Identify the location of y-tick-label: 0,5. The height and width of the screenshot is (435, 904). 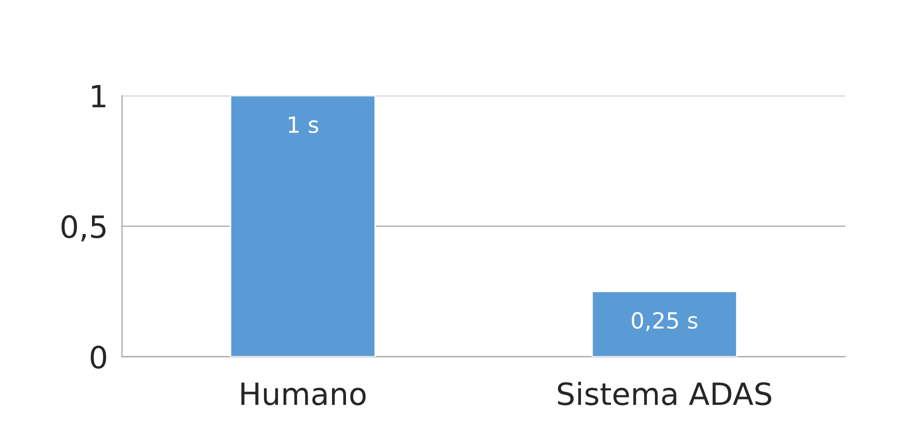
(84, 228).